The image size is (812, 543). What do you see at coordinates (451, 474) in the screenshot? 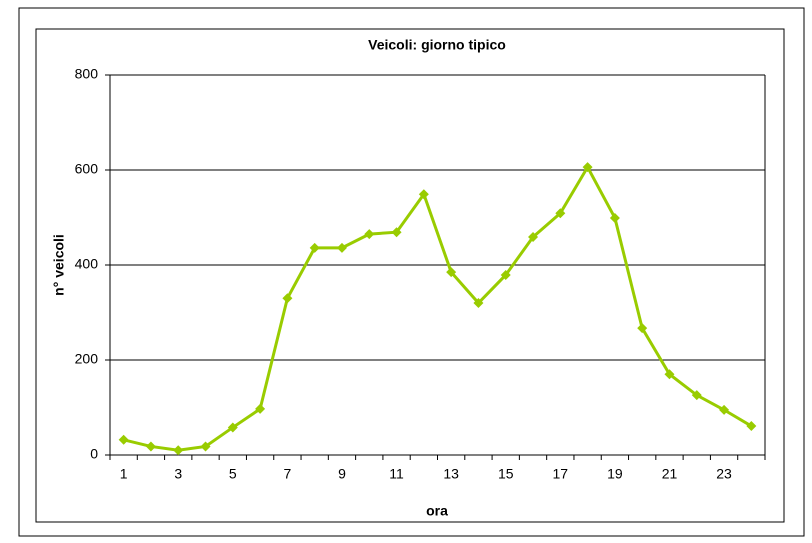
I see `x-tick-label: 13` at bounding box center [451, 474].